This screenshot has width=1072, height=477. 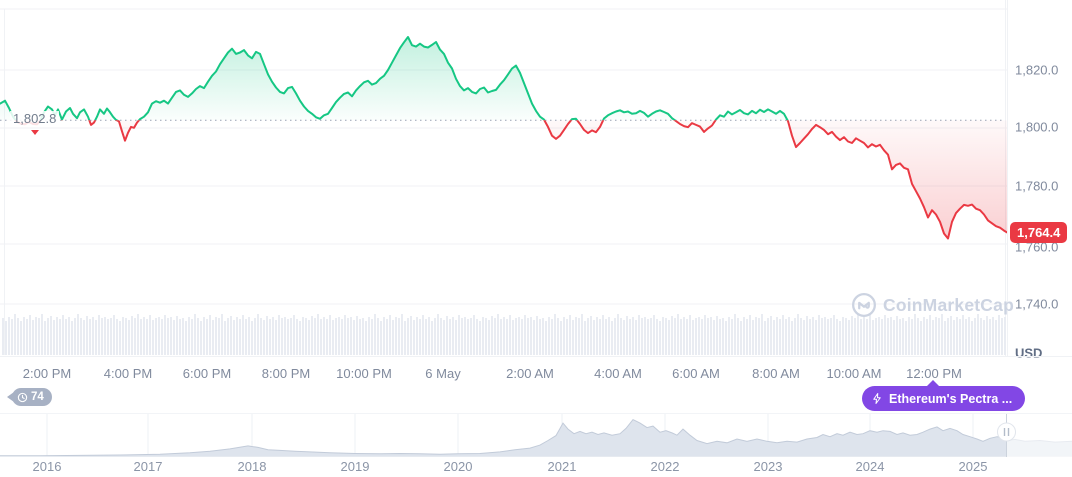 I want to click on navigator-handle, so click(x=1006, y=432).